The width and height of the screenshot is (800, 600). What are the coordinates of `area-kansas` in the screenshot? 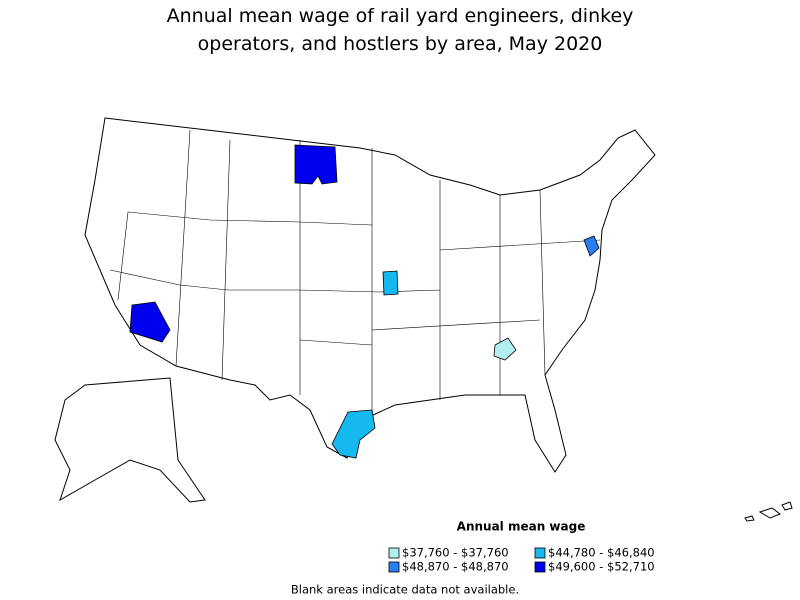 It's located at (390, 283).